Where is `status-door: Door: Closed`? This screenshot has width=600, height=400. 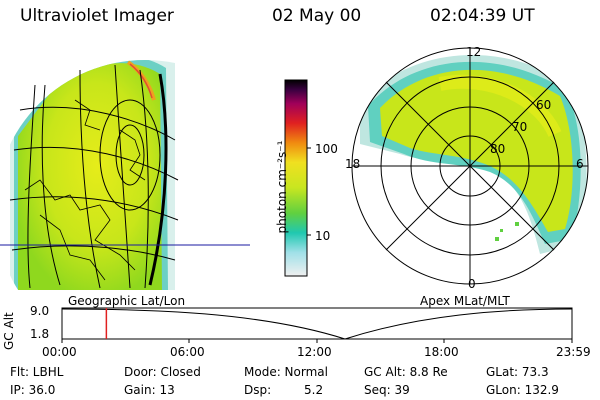
status-door: Door: Closed is located at coordinates (162, 372).